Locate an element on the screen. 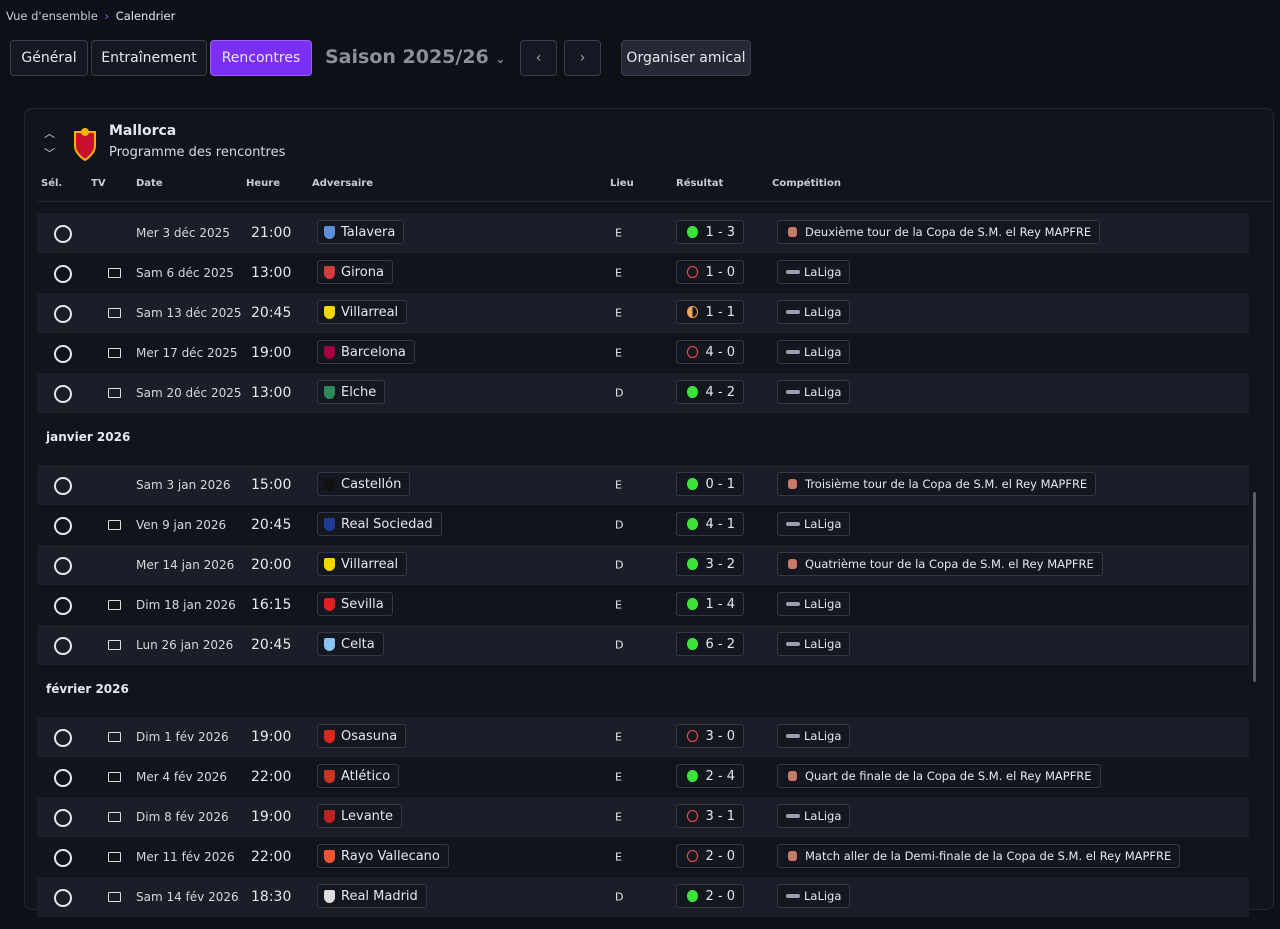 Image resolution: width=1280 pixels, height=929 pixels. opponent: Talavera is located at coordinates (361, 232).